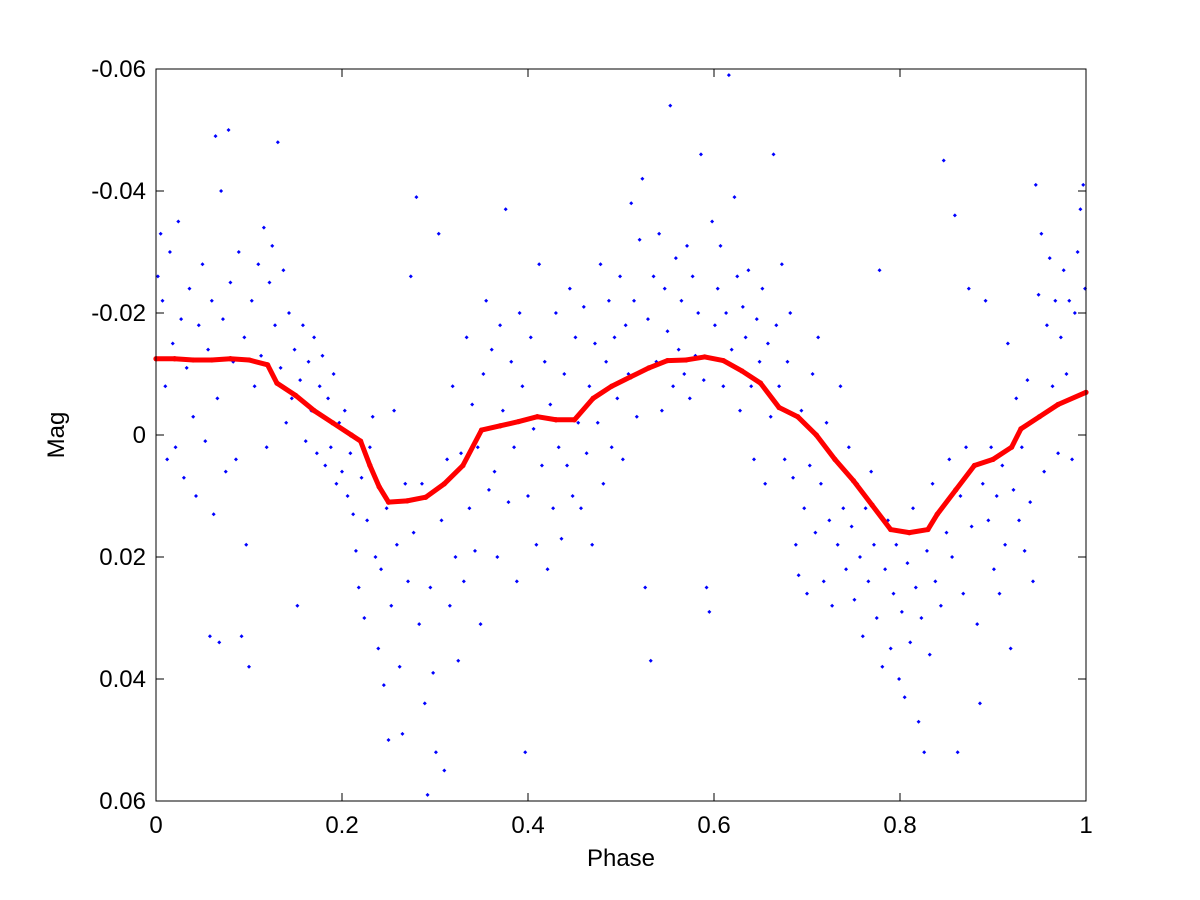 This screenshot has height=900, width=1200. What do you see at coordinates (527, 825) in the screenshot?
I see `x-tick-label: 0.4` at bounding box center [527, 825].